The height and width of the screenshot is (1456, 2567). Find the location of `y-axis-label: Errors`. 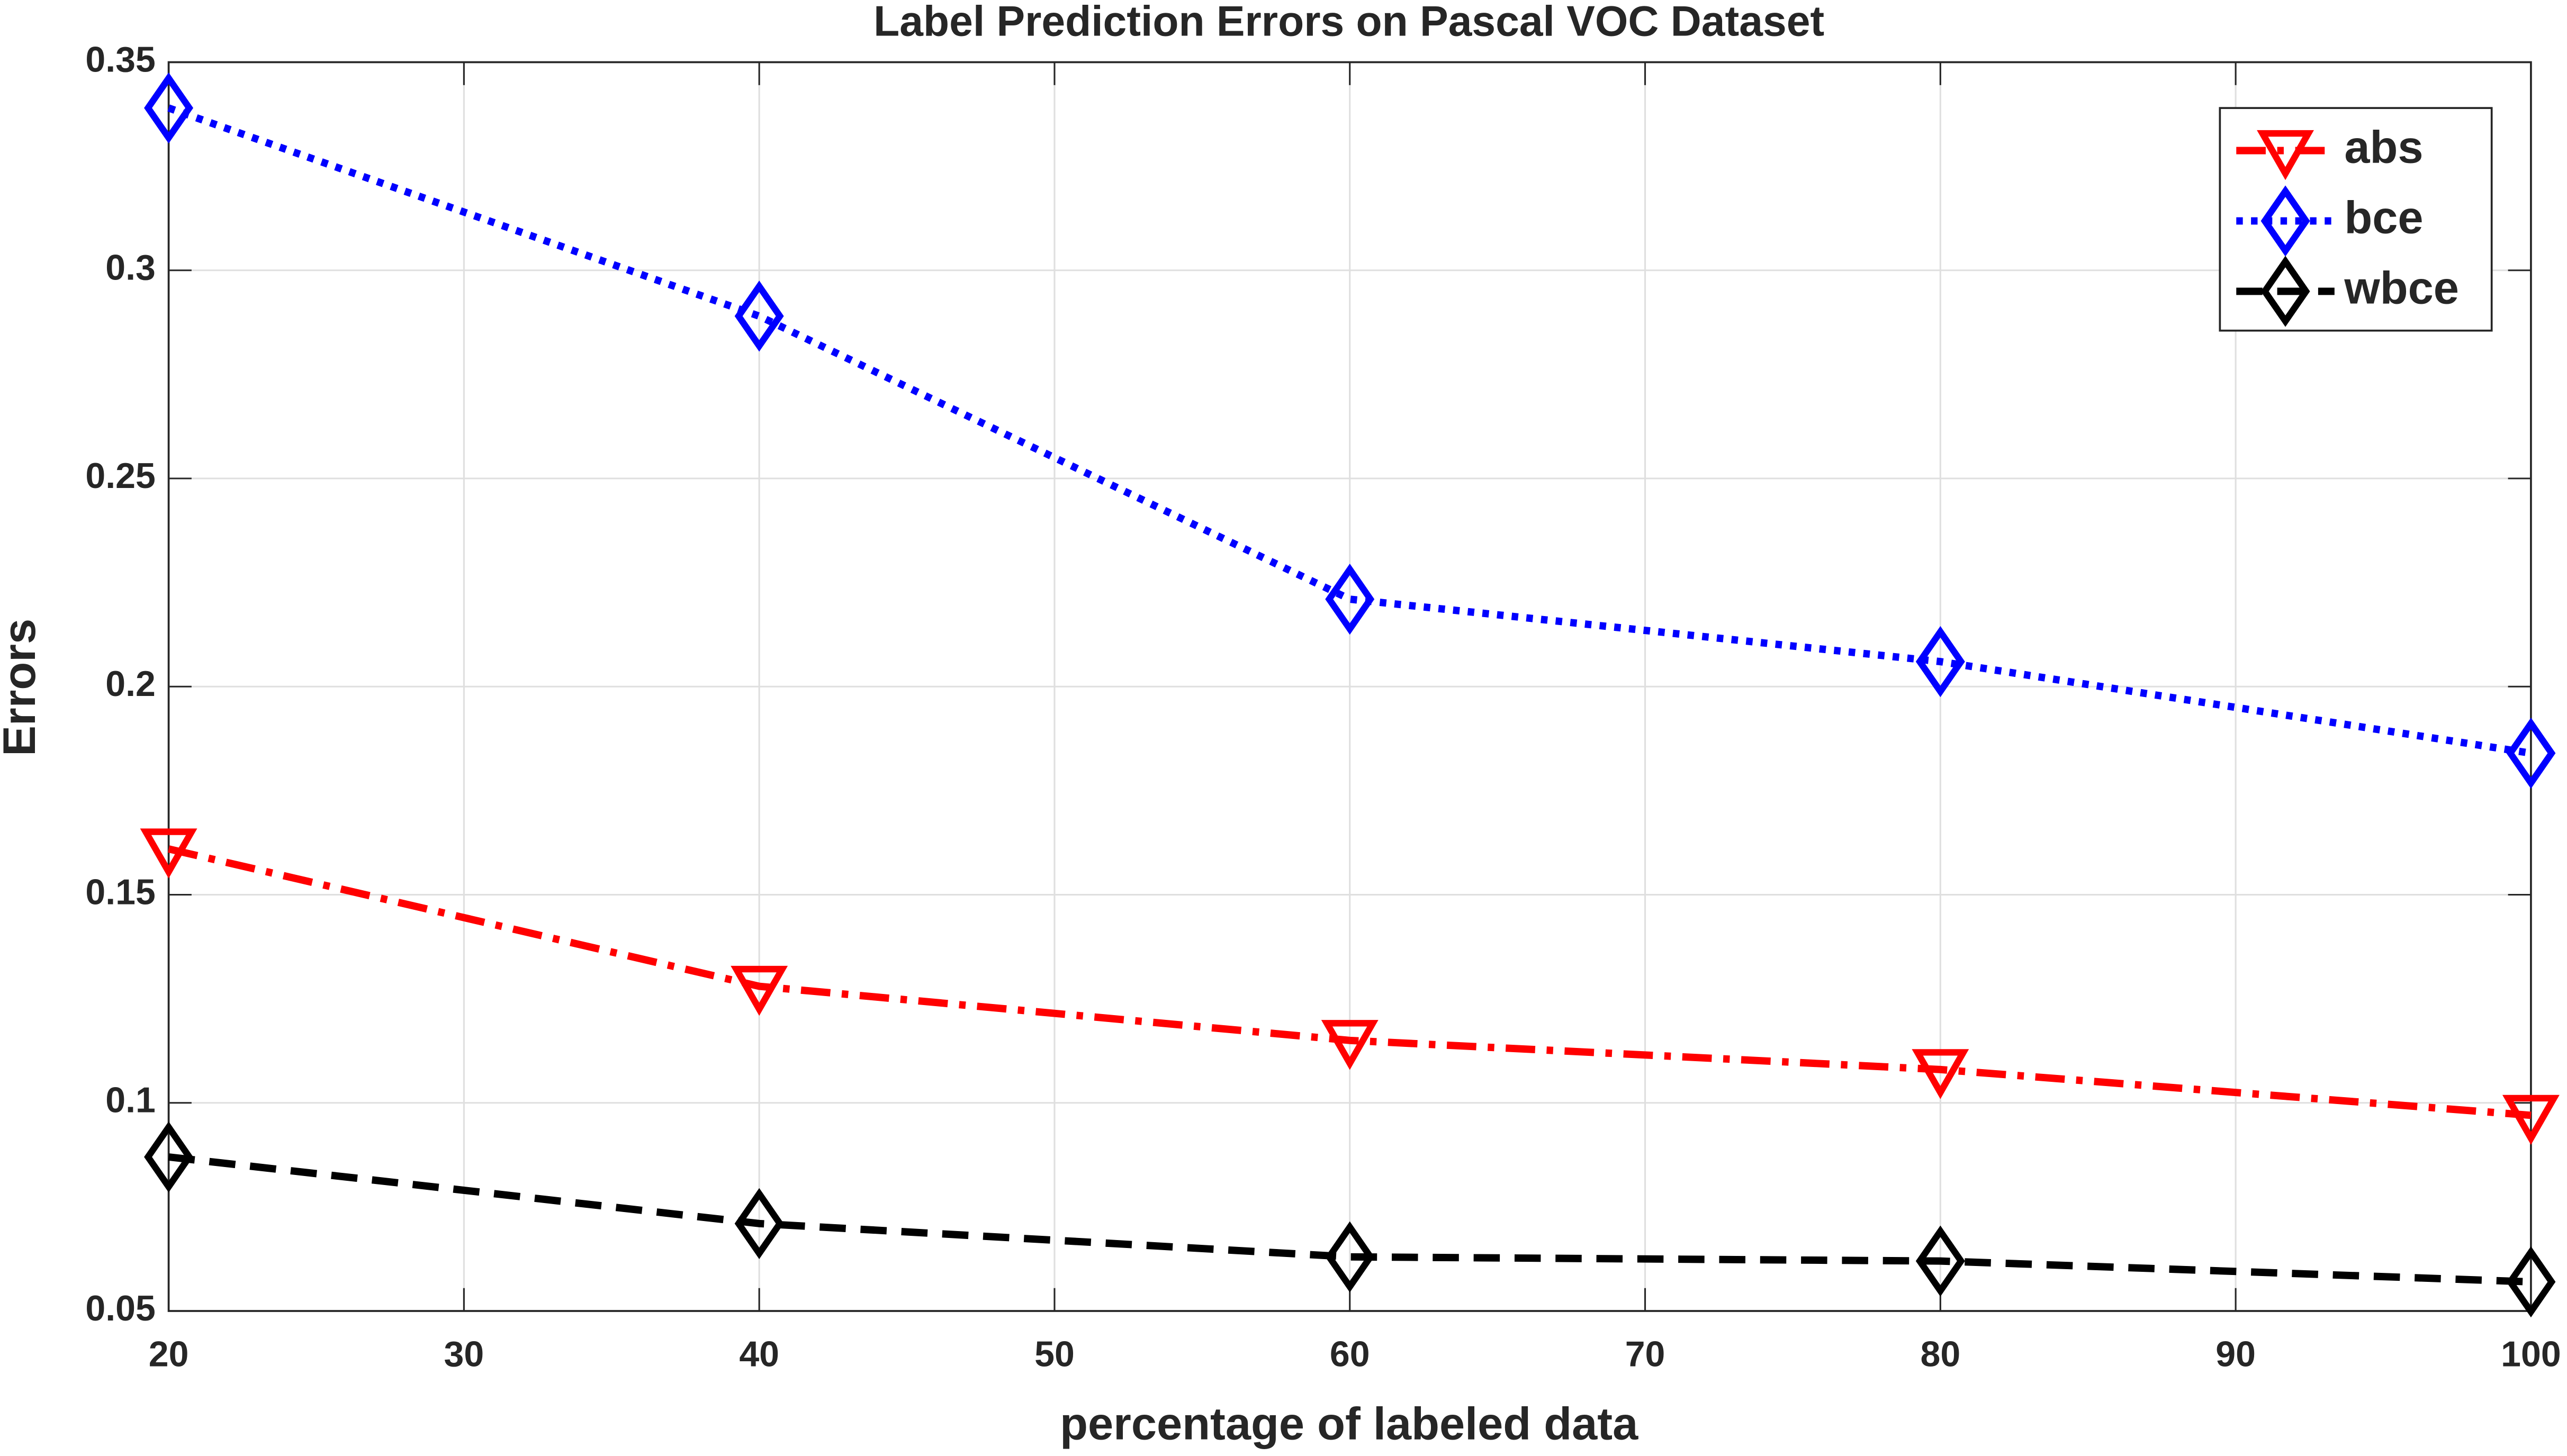

y-axis-label: Errors is located at coordinates (22, 687).